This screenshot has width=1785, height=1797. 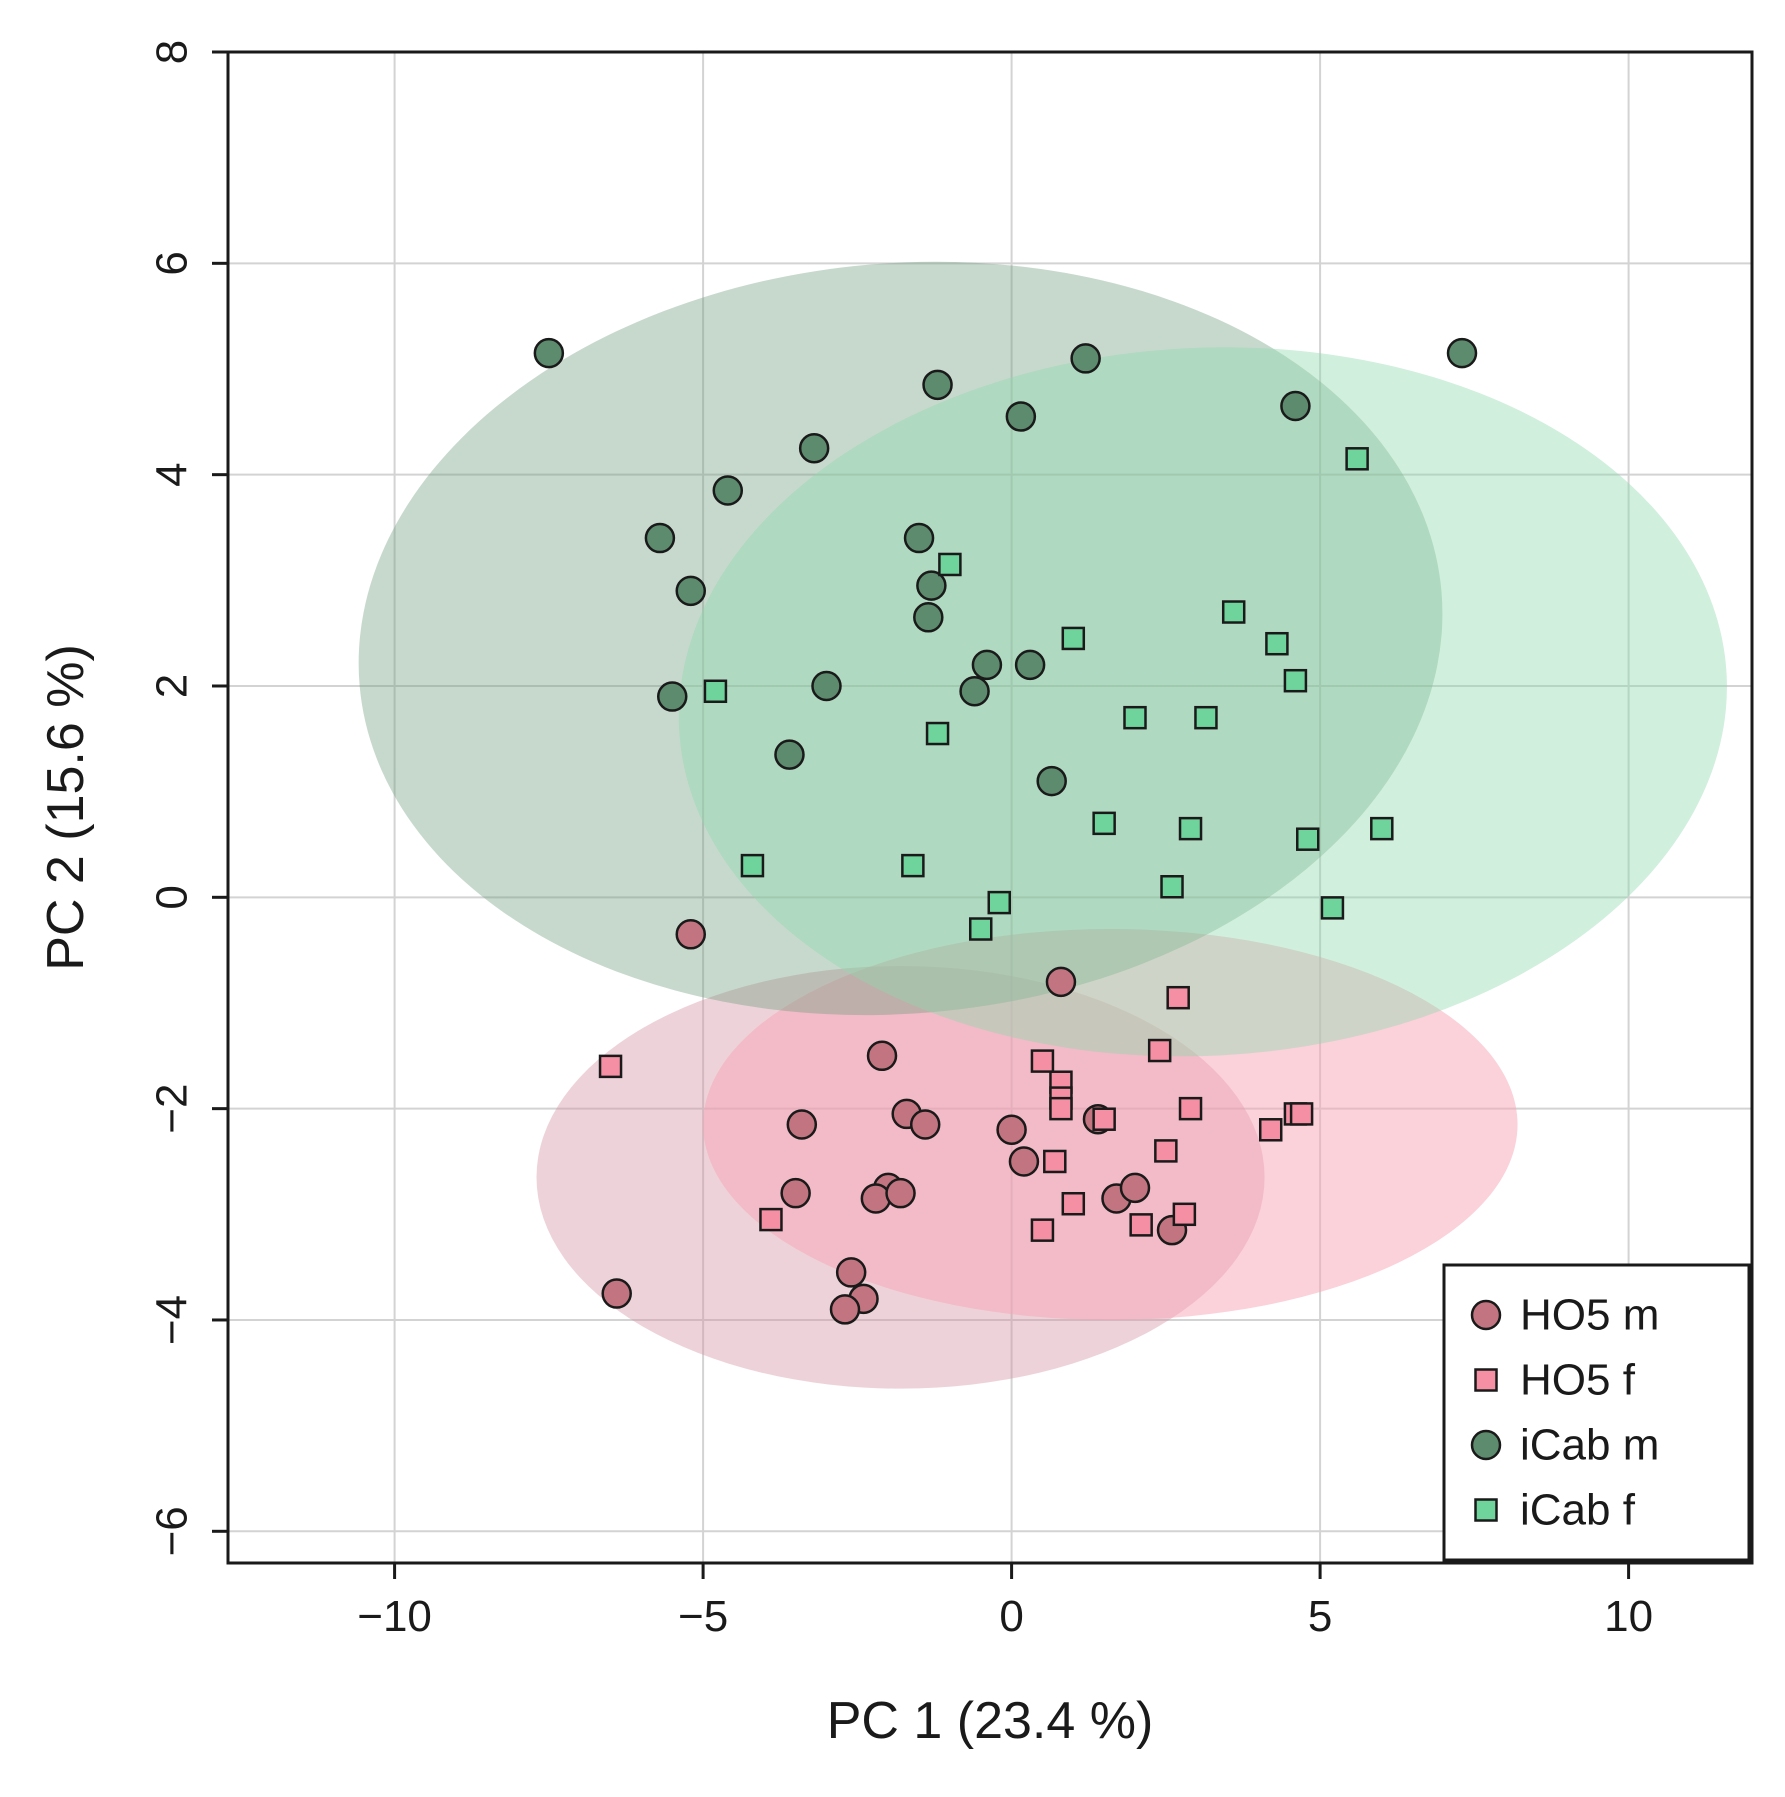 I want to click on x-axis-title: PC 1 (23.4 %), so click(x=990, y=1721).